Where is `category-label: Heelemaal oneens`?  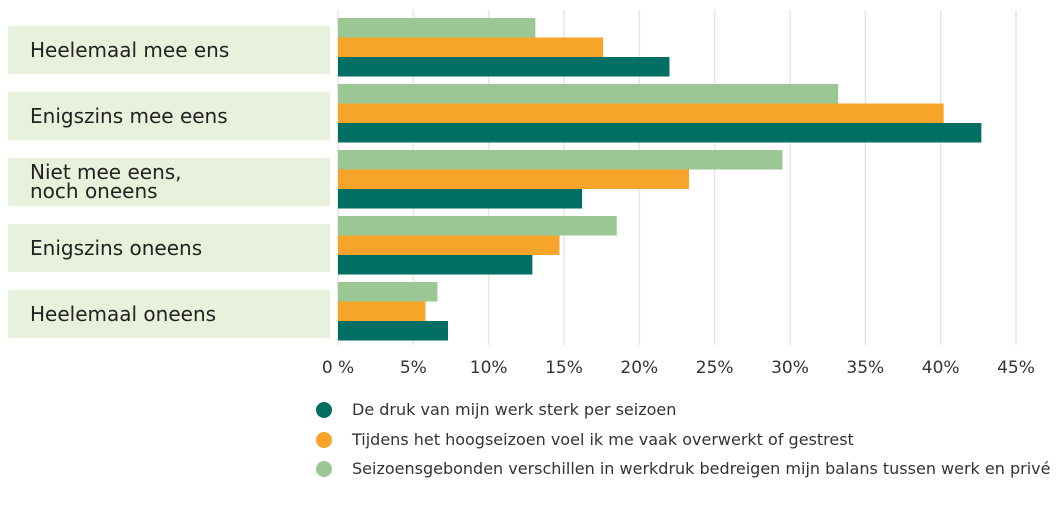 category-label: Heelemaal oneens is located at coordinates (169, 314).